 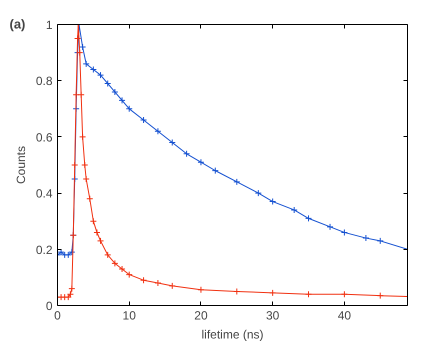 I want to click on y-axis-title: Counts, so click(x=21, y=165).